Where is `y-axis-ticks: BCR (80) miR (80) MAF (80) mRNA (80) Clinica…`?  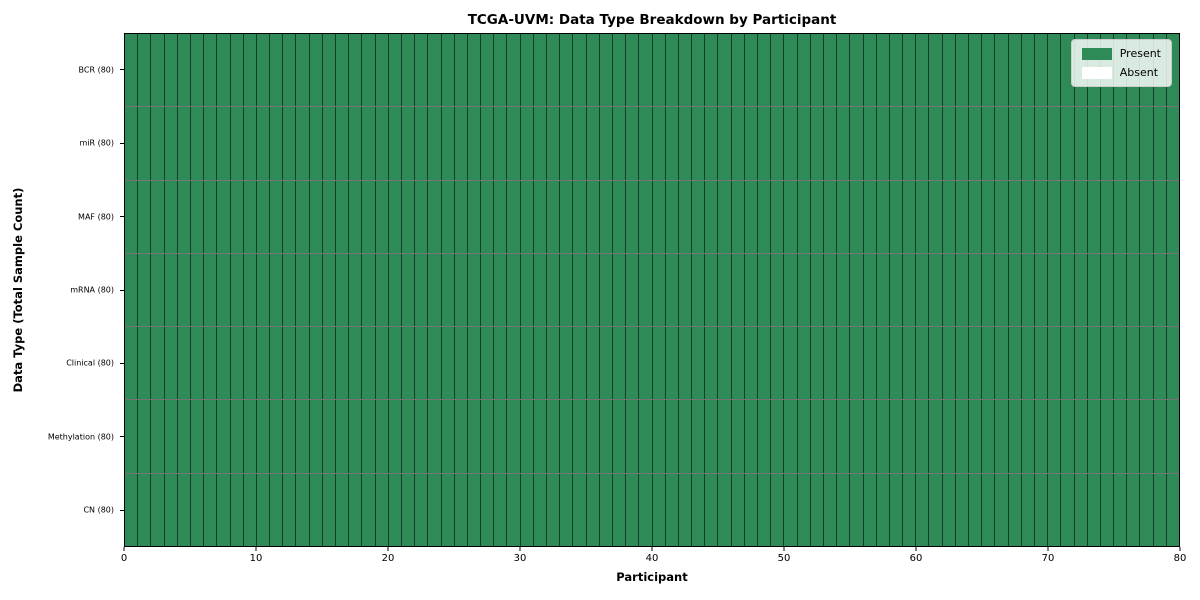
y-axis-ticks: BCR (80) miR (80) MAF (80) mRNA (80) Clinica… is located at coordinates (62, 290).